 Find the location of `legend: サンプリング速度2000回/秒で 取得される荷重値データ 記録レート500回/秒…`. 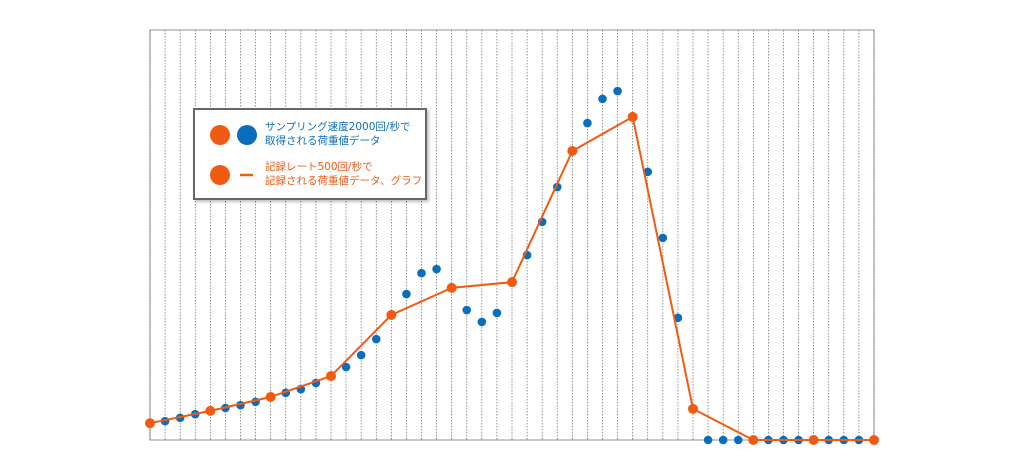

legend: サンプリング速度2000回/秒で 取得される荷重値データ 記録レート500回/秒… is located at coordinates (310, 154).